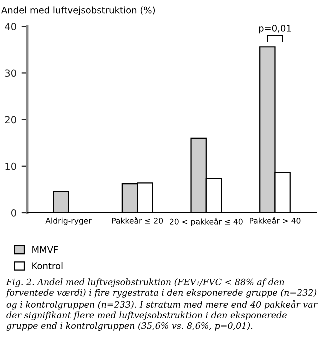  I want to click on legend-label: MMVF, so click(45, 250).